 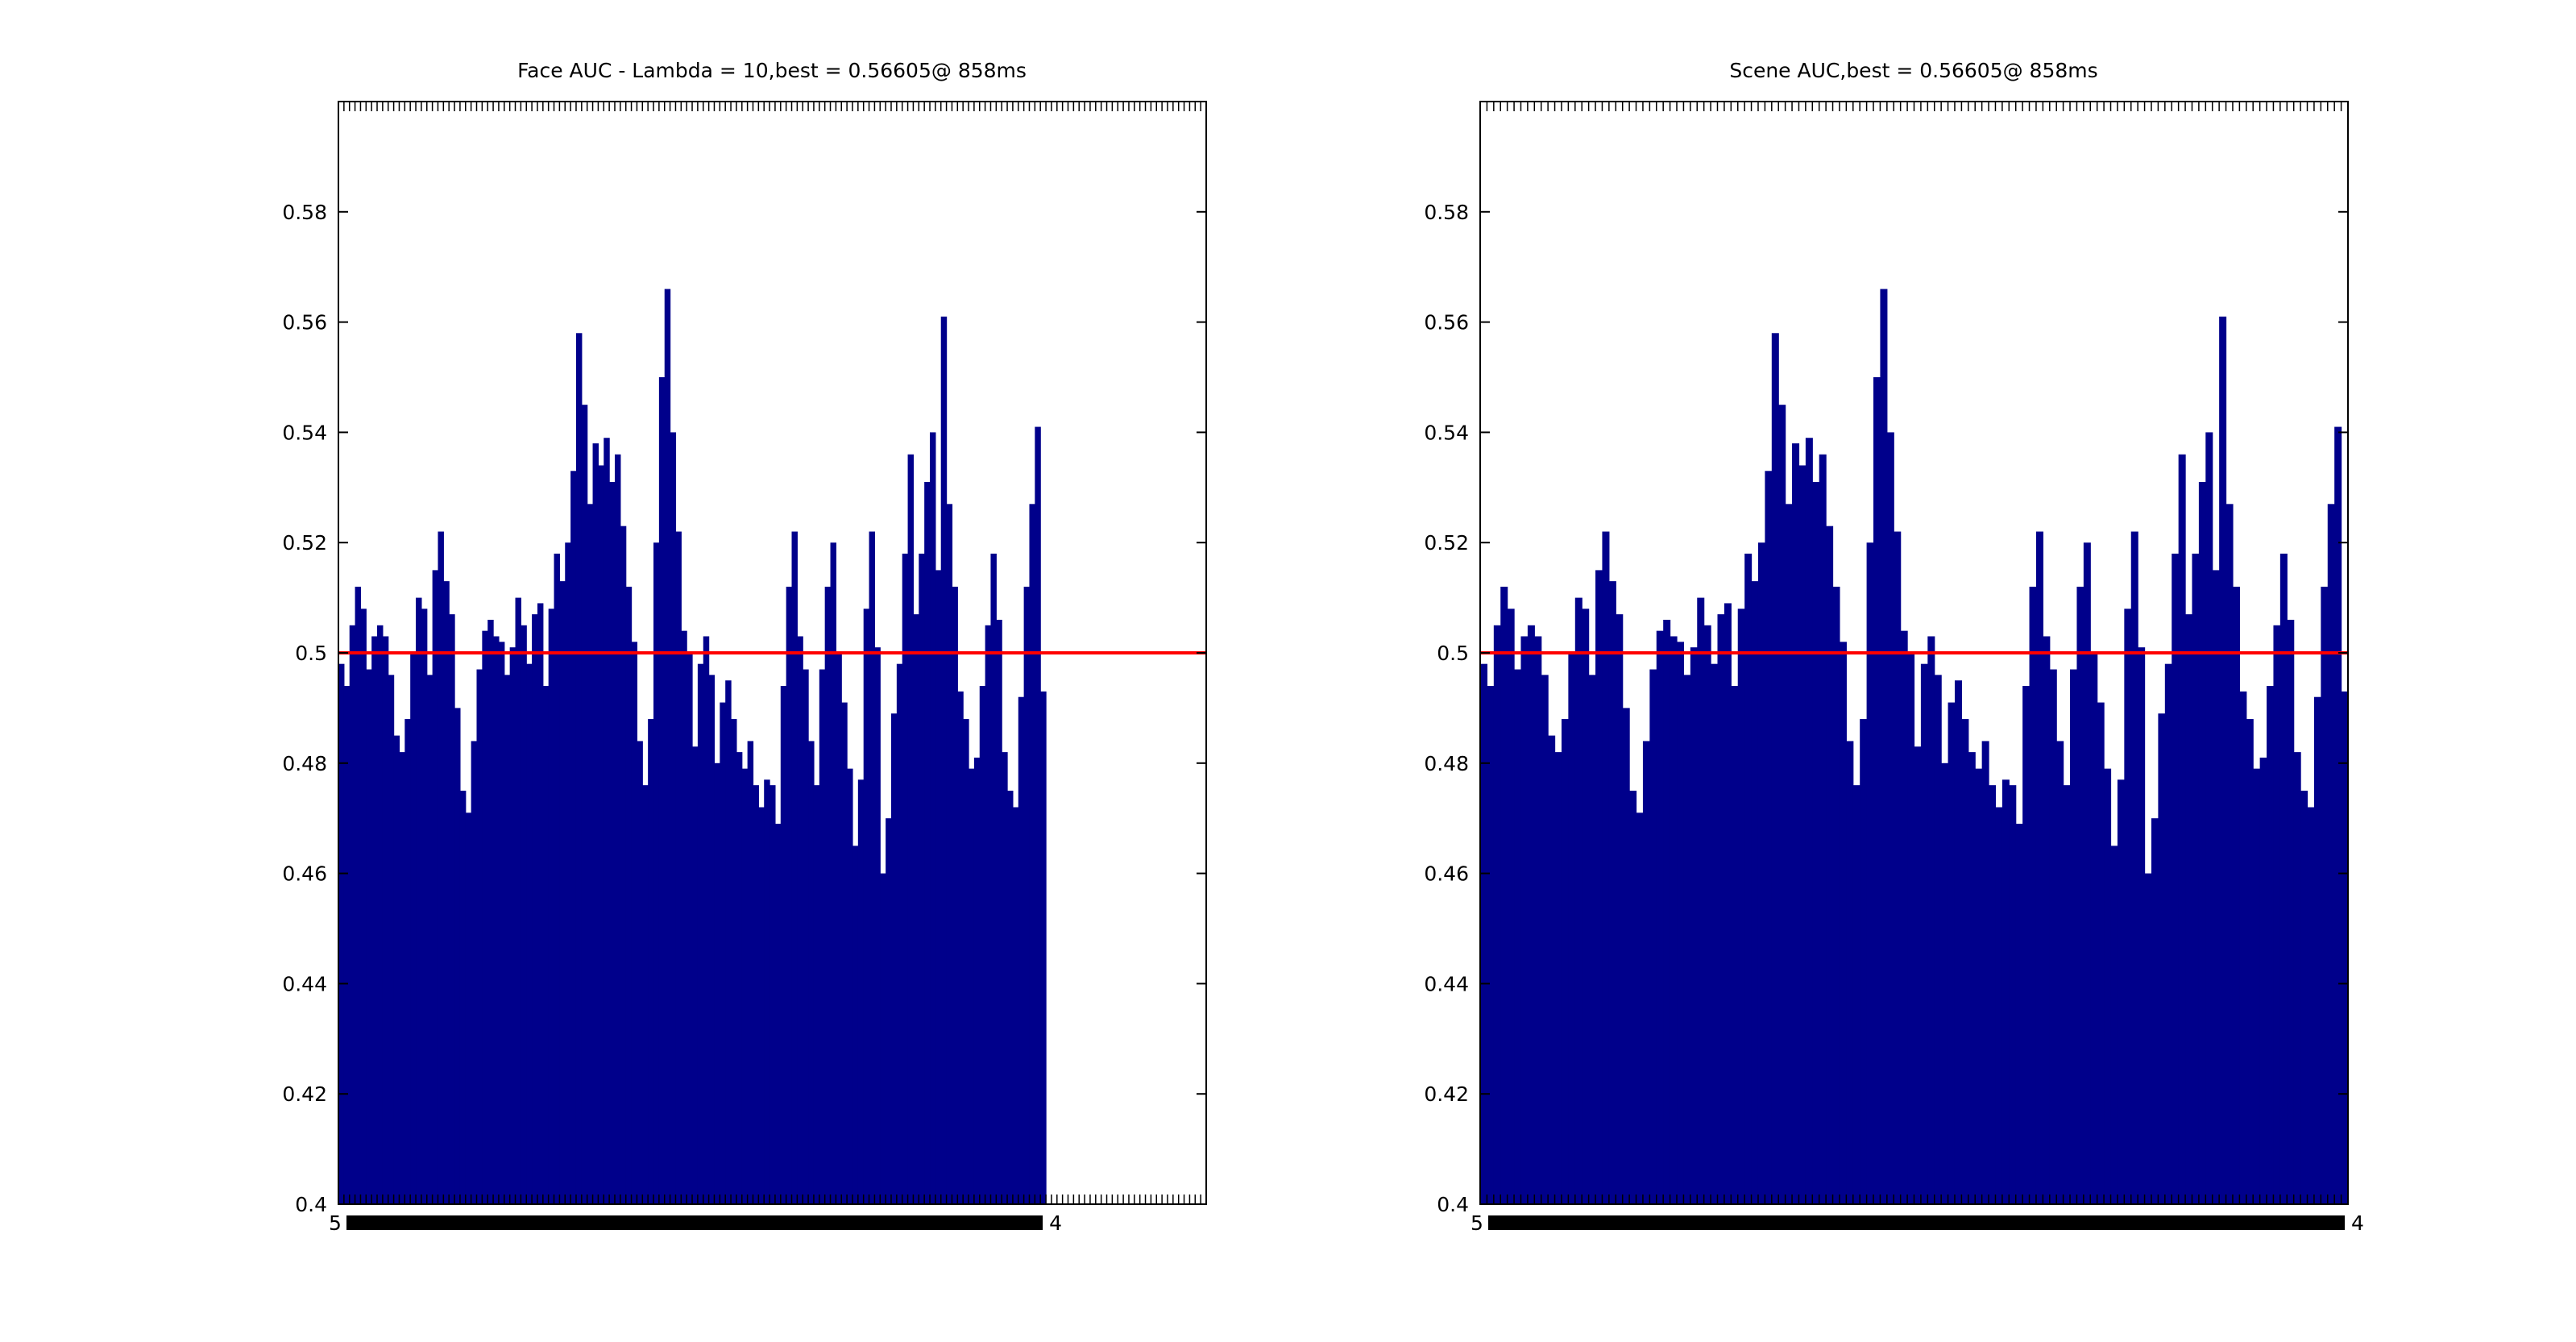 What do you see at coordinates (304, 1094) in the screenshot?
I see `y-tick-label: 0.42` at bounding box center [304, 1094].